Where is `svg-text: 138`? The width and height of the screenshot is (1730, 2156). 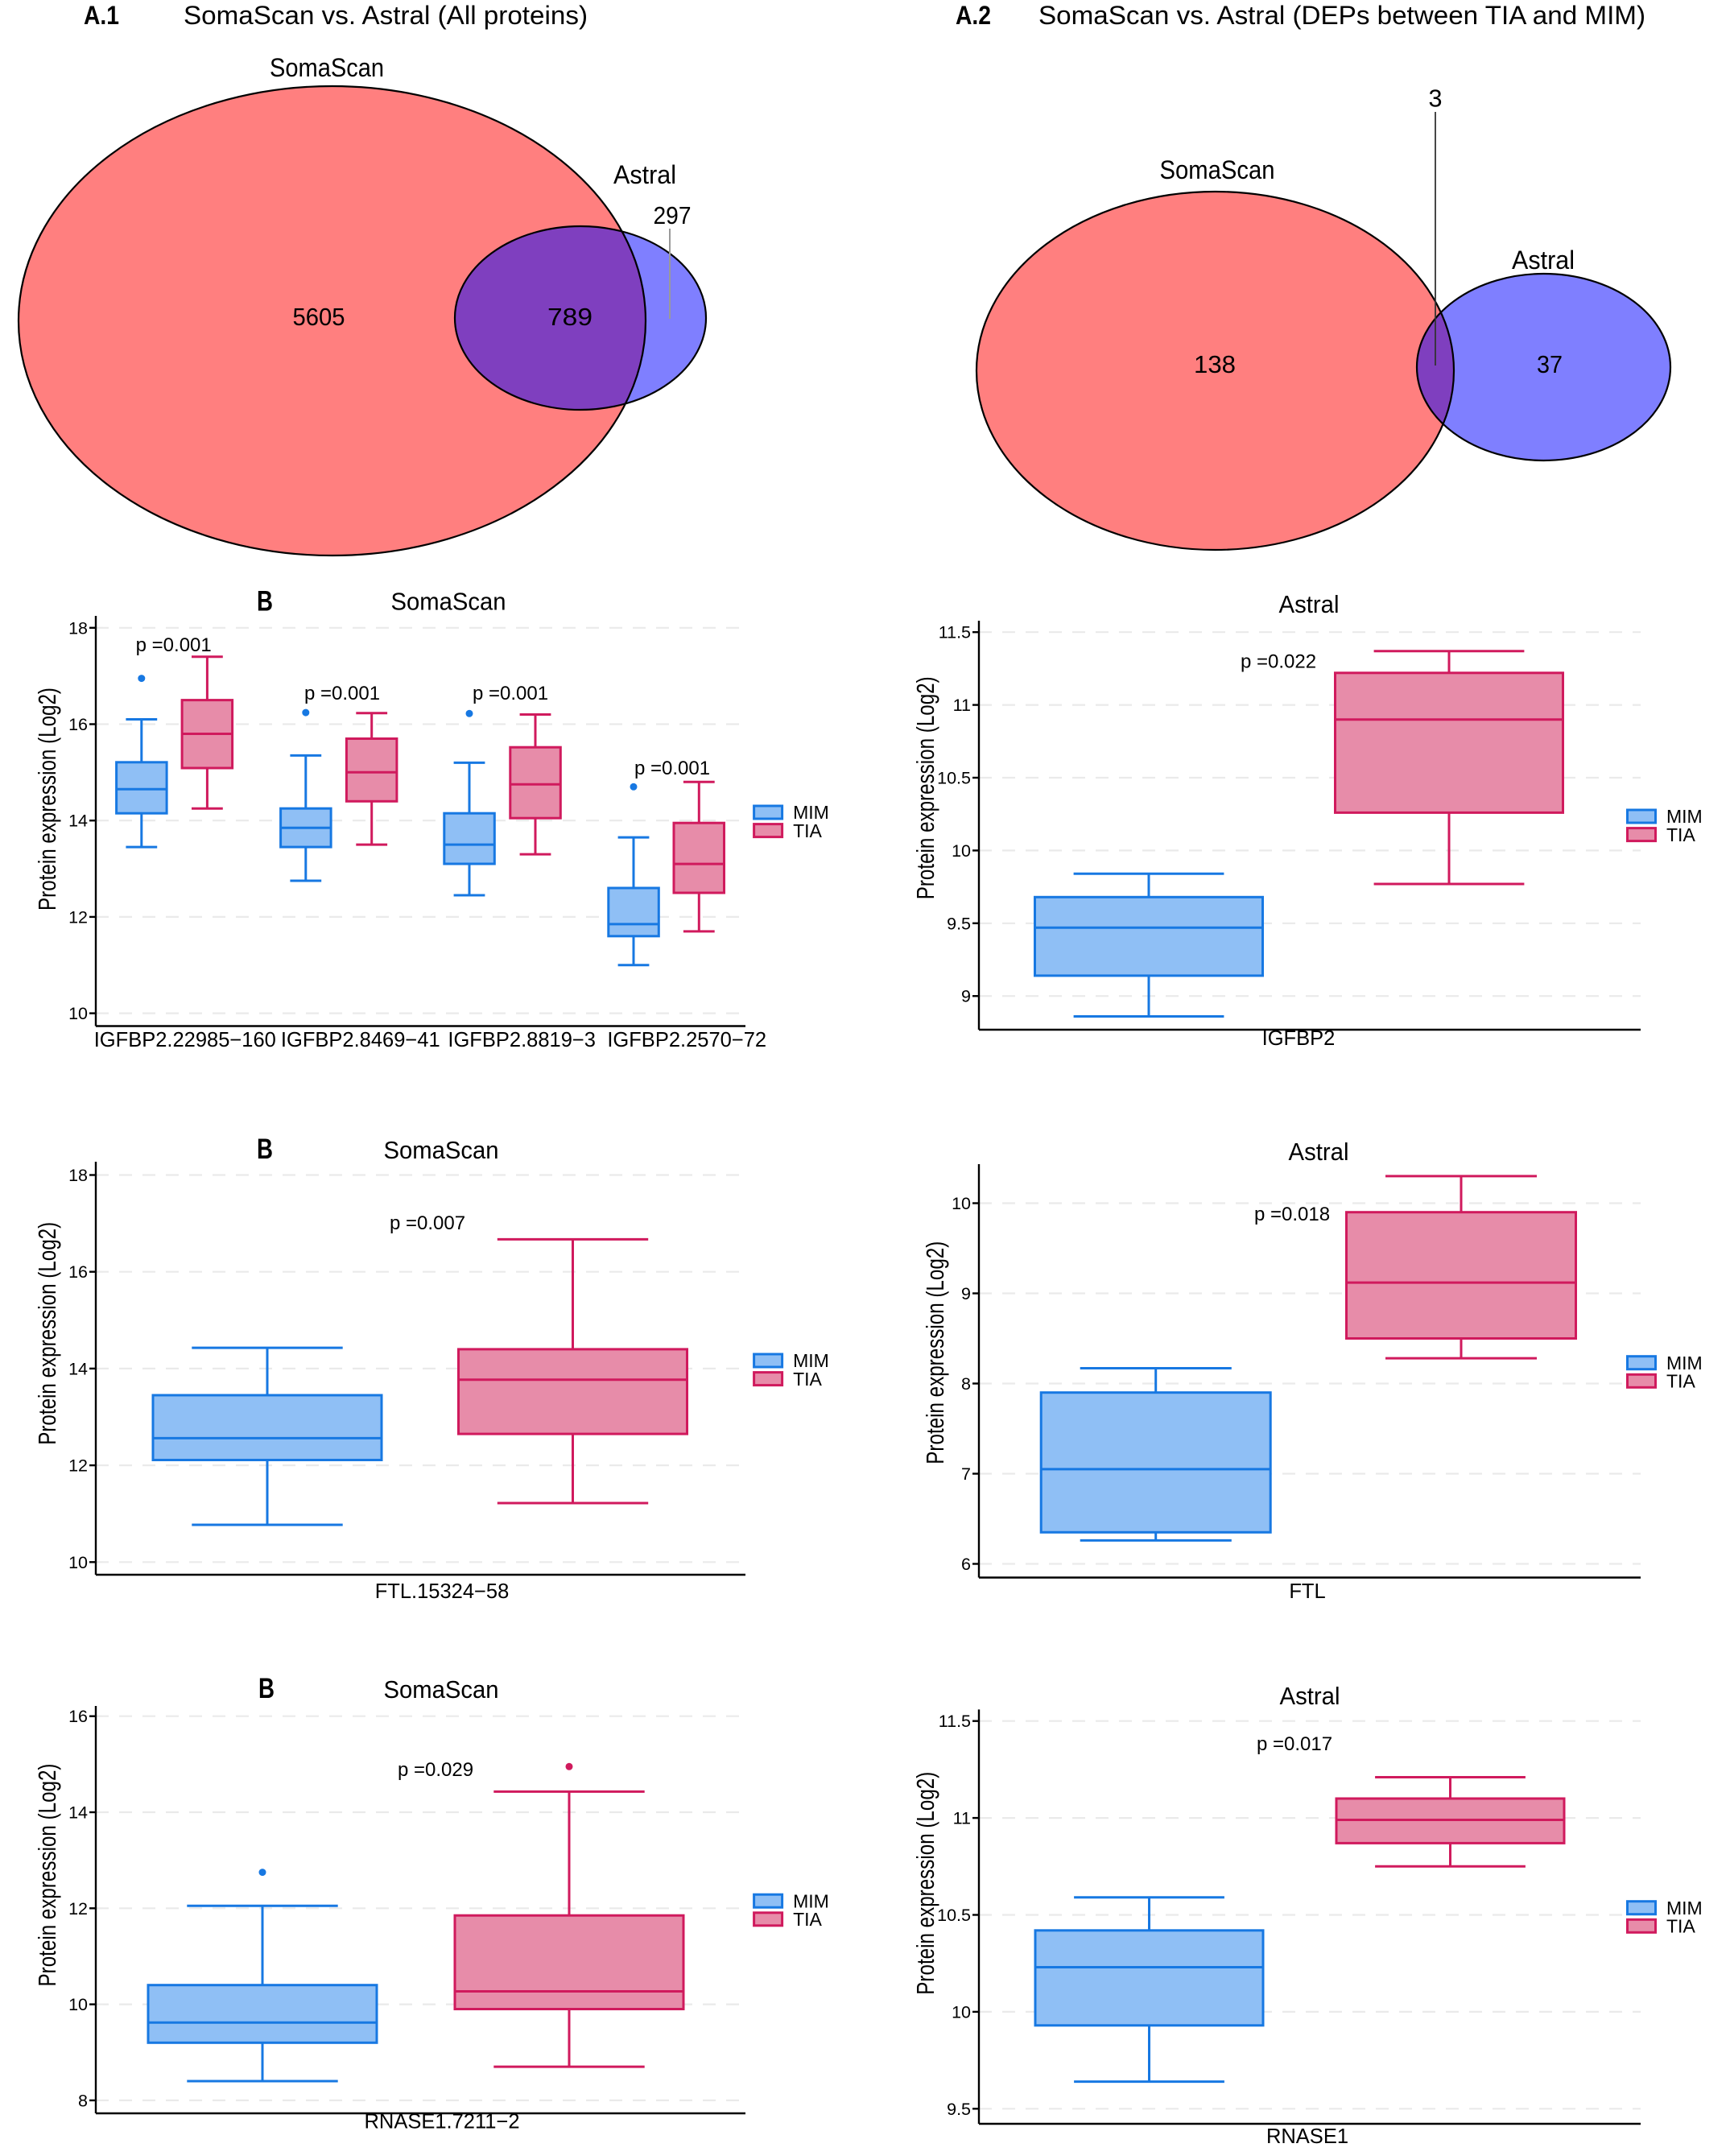 svg-text: 138 is located at coordinates (1215, 364).